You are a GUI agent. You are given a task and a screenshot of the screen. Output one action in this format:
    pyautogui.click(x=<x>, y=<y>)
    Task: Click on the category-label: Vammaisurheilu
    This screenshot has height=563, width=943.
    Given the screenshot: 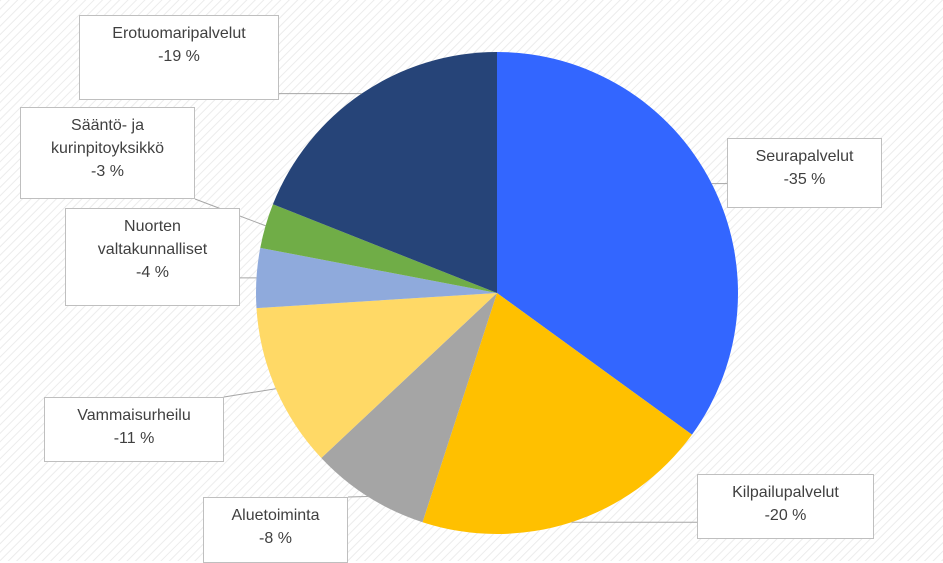 What is the action you would take?
    pyautogui.click(x=134, y=415)
    